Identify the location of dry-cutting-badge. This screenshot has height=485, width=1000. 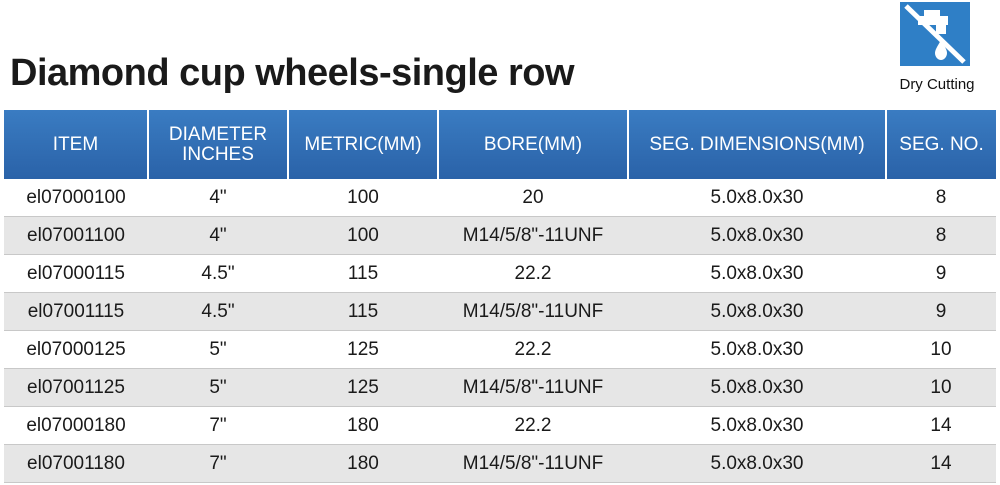
(935, 34).